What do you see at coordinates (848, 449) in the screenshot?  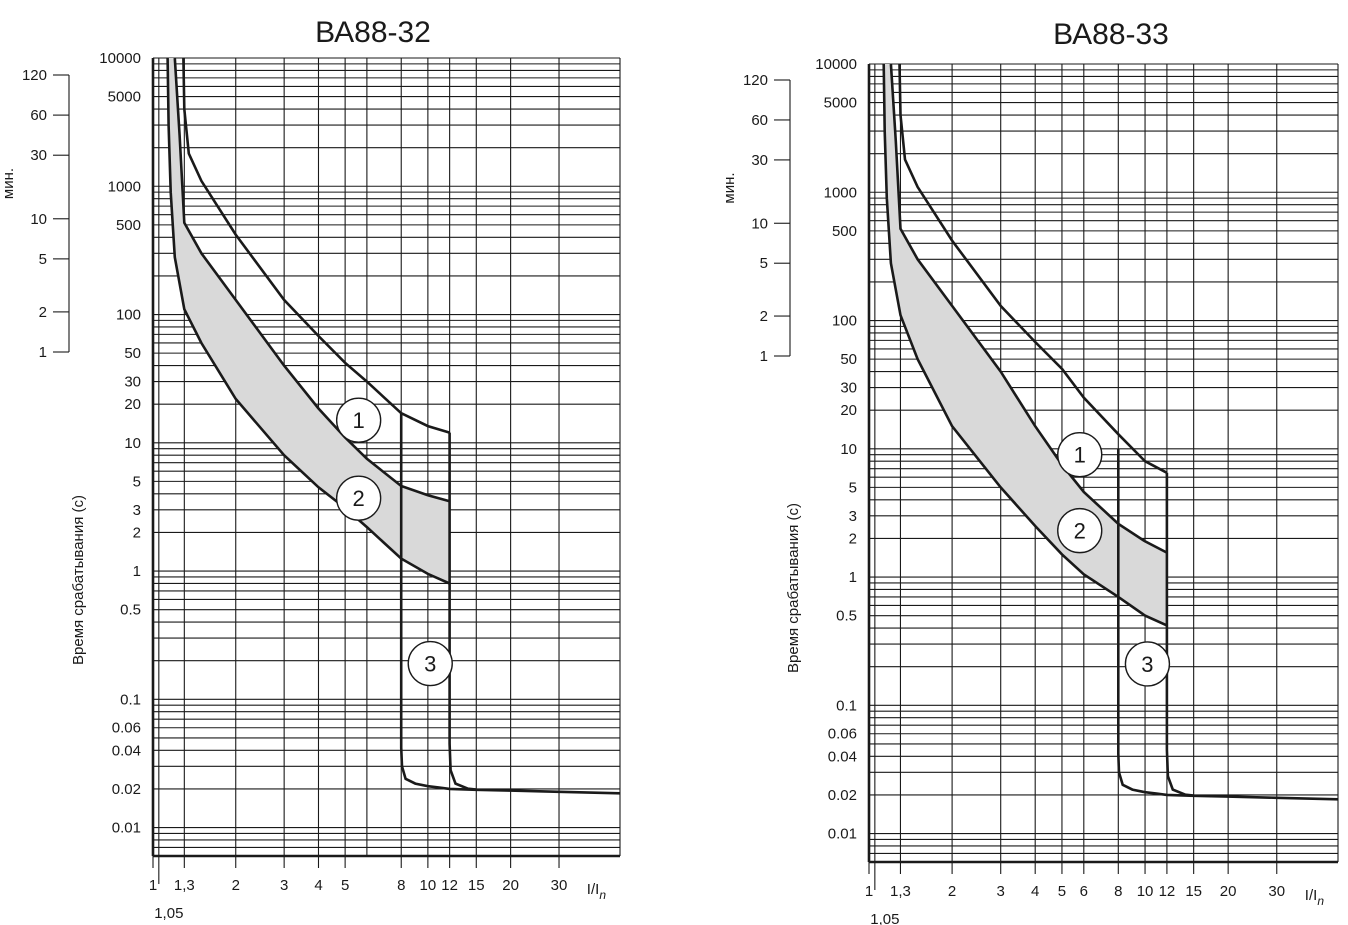 I see `y-tick-label: 10` at bounding box center [848, 449].